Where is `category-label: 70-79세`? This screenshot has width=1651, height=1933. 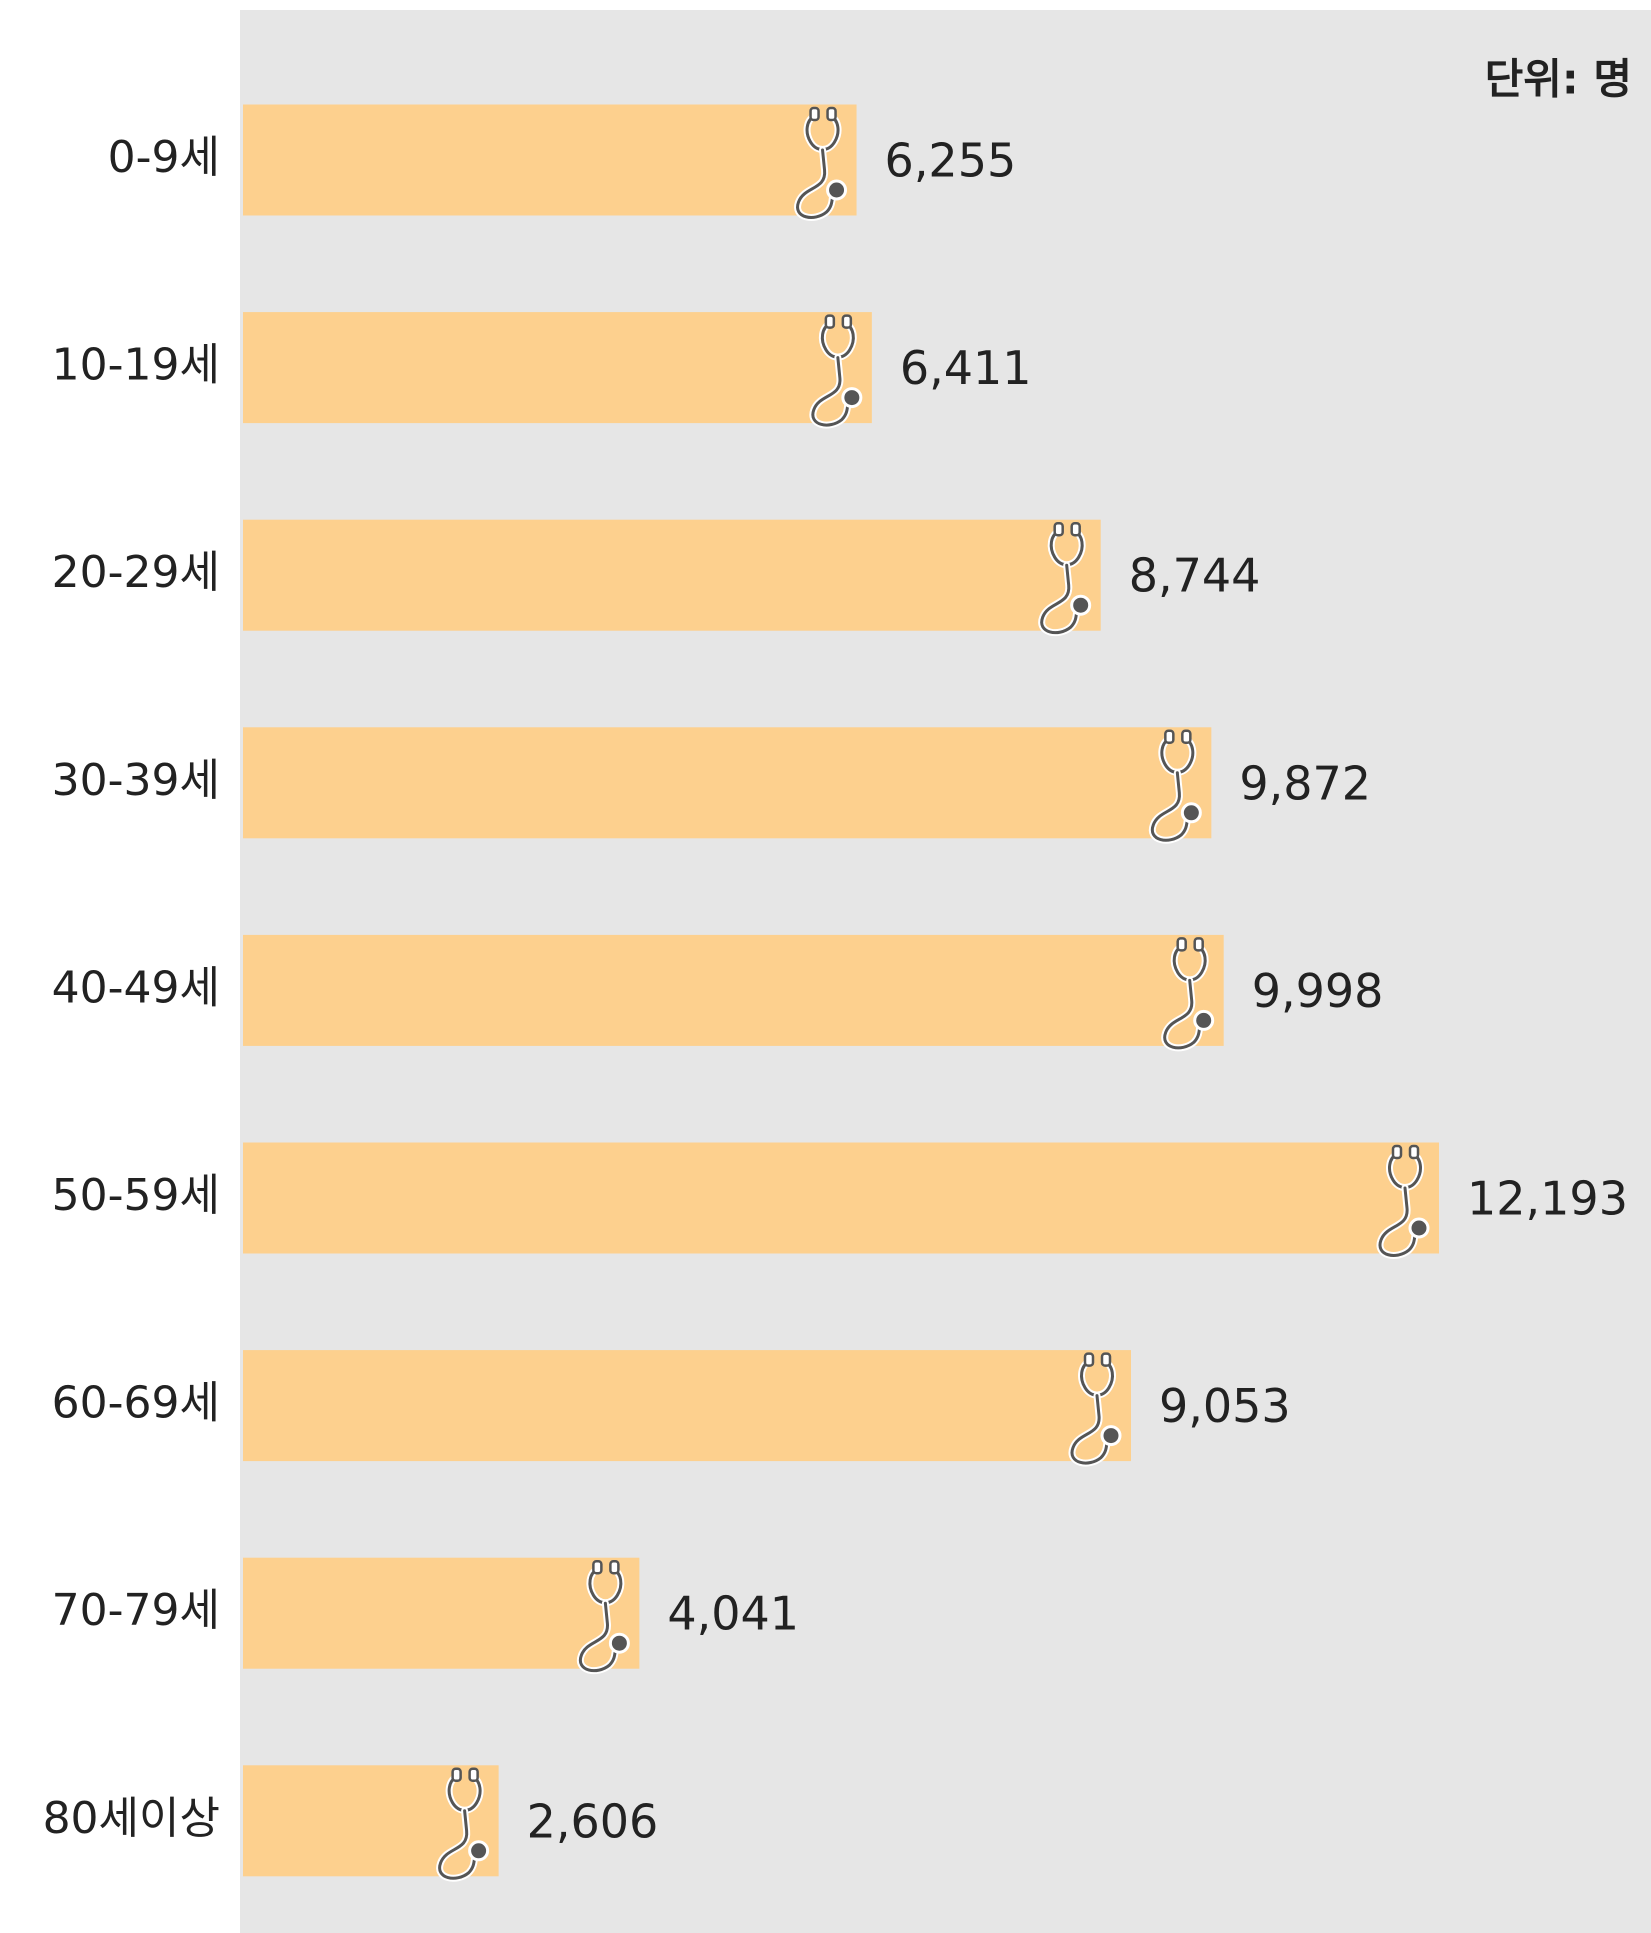 category-label: 70-79세 is located at coordinates (136, 1610).